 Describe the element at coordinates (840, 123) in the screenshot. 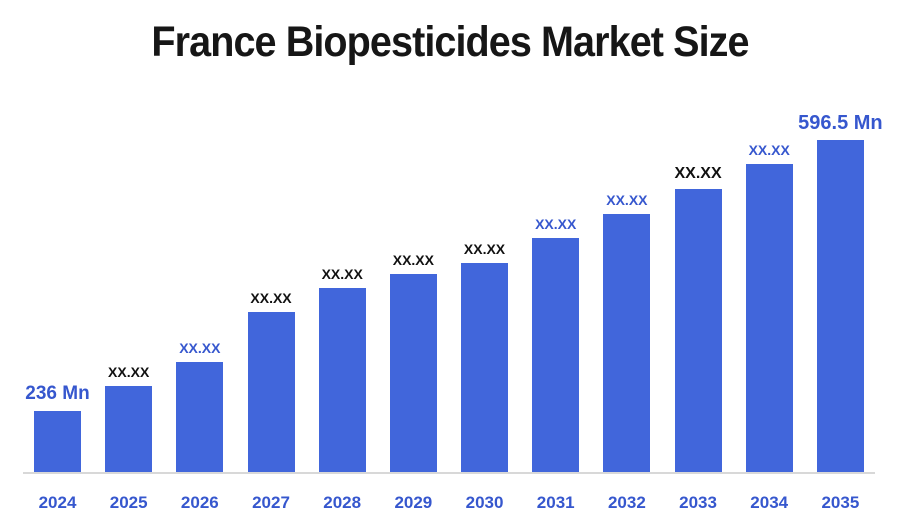

I see `bar-value-label: 596.5 Mn` at that location.